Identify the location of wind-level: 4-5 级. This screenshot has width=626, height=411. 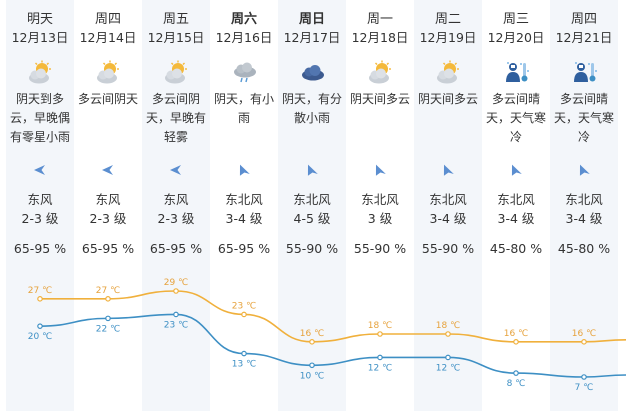
(312, 218).